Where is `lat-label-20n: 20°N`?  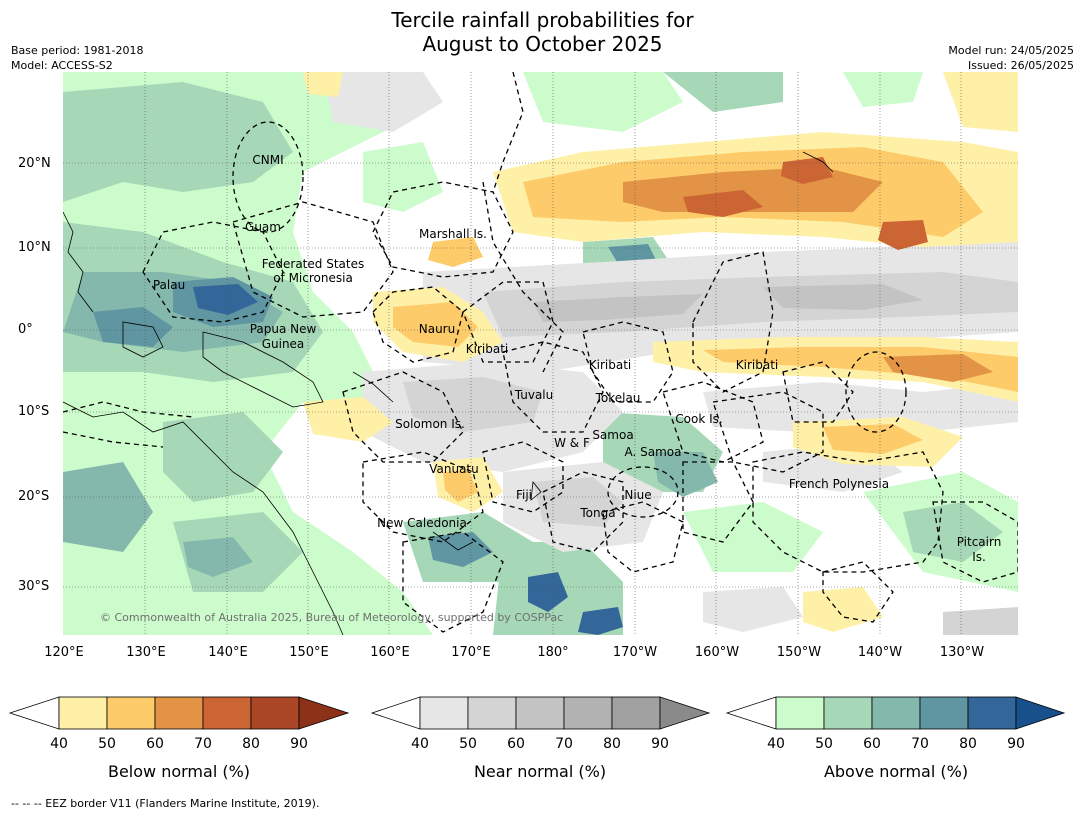 lat-label-20n: 20°N is located at coordinates (34, 163).